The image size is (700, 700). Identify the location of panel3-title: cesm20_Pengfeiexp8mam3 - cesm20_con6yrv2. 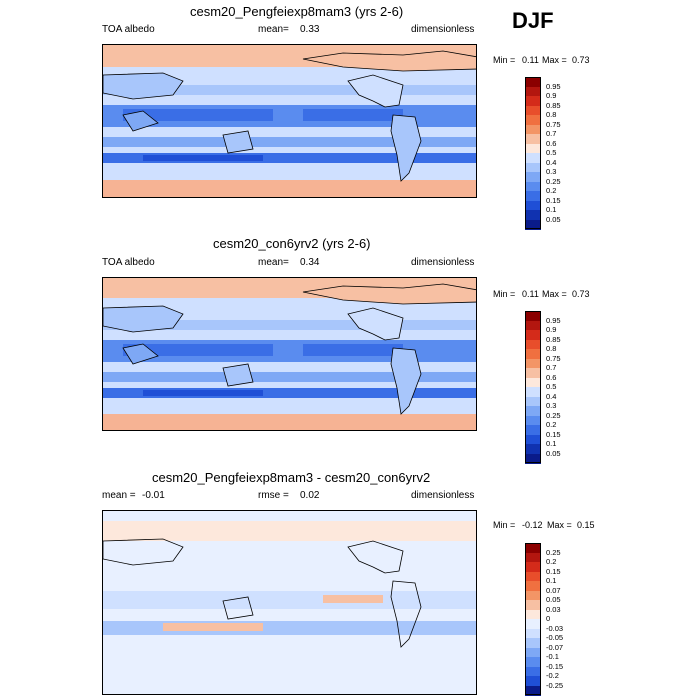
(291, 477).